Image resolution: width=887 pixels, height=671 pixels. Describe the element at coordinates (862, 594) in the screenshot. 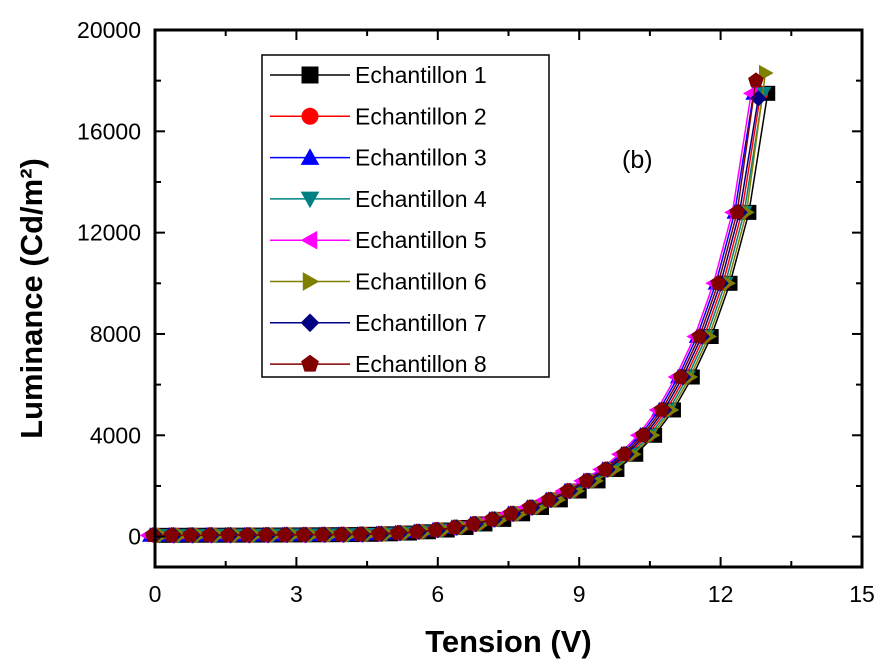

I see `x-tick-label: 15` at that location.